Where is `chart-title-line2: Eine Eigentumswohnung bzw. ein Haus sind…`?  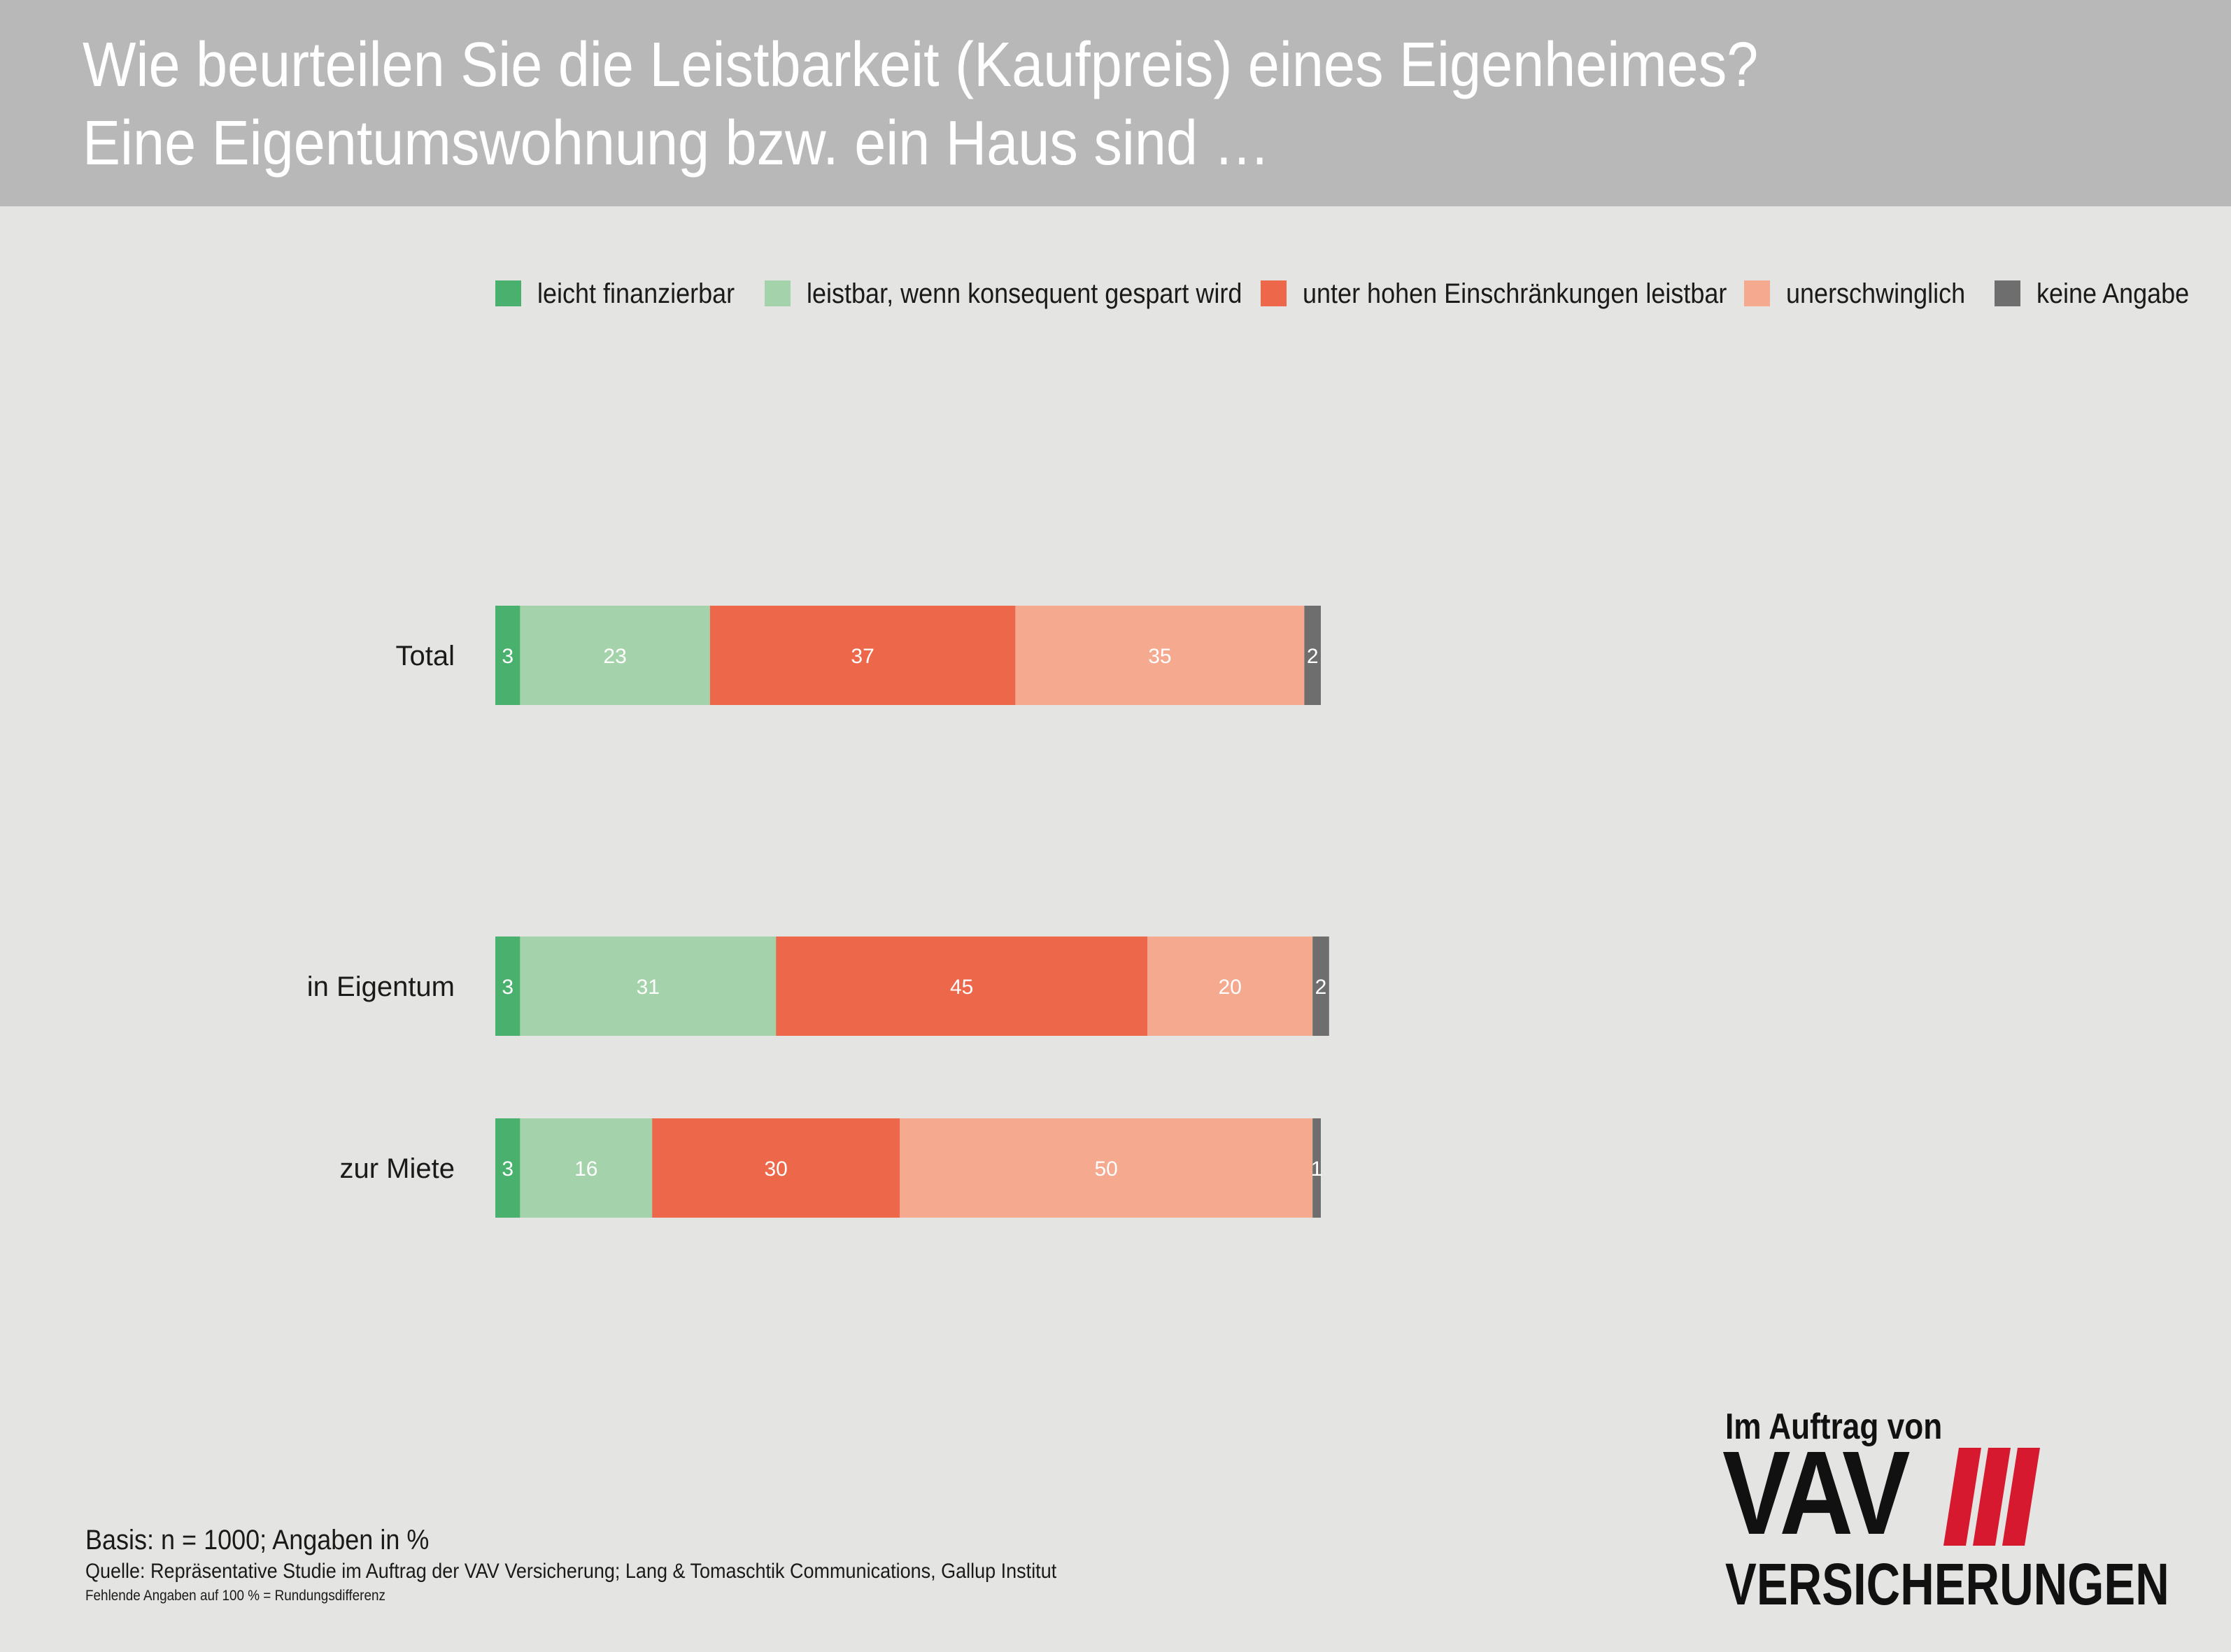 chart-title-line2: Eine Eigentumswohnung bzw. ein Haus sind… is located at coordinates (676, 143).